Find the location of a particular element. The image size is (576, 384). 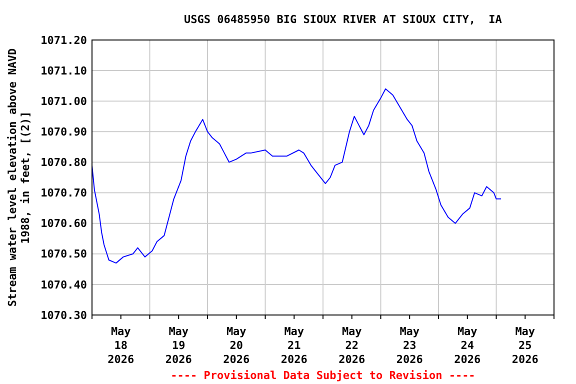

y-tick-label: 1070.50 is located at coordinates (63, 254).